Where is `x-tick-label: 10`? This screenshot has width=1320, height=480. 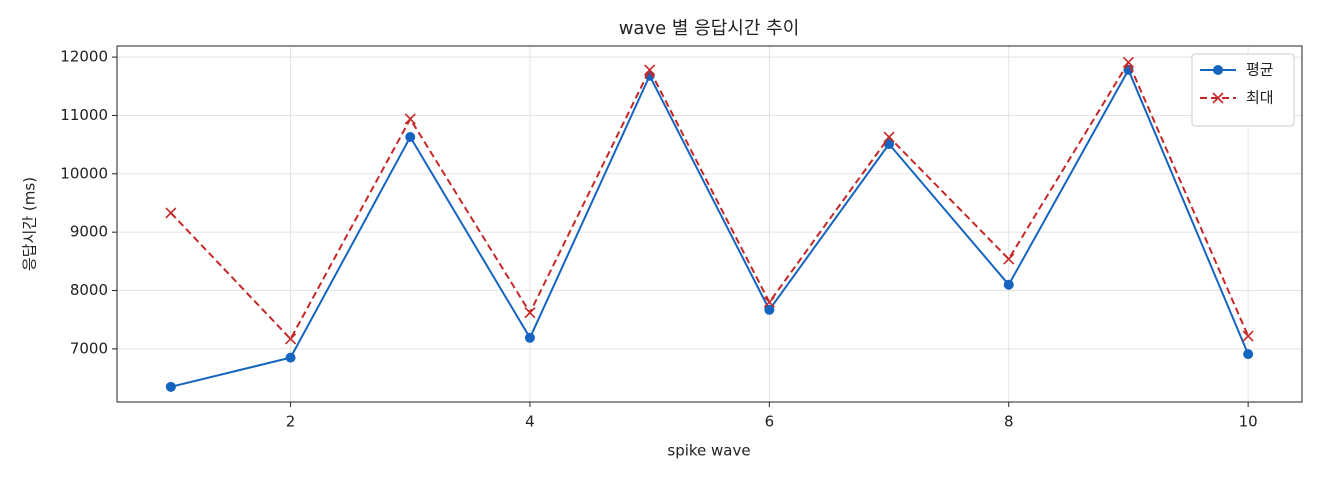
x-tick-label: 10 is located at coordinates (1248, 422).